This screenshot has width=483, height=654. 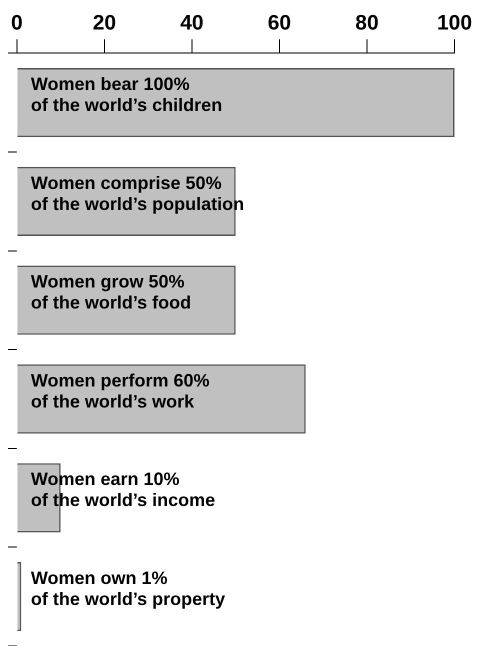 I want to click on x-tick-label: 100, so click(x=454, y=22).